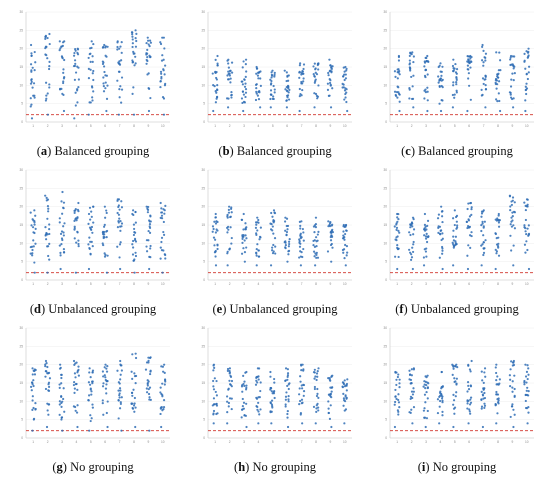  I want to click on y-tick-label: 30, so click(21, 170).